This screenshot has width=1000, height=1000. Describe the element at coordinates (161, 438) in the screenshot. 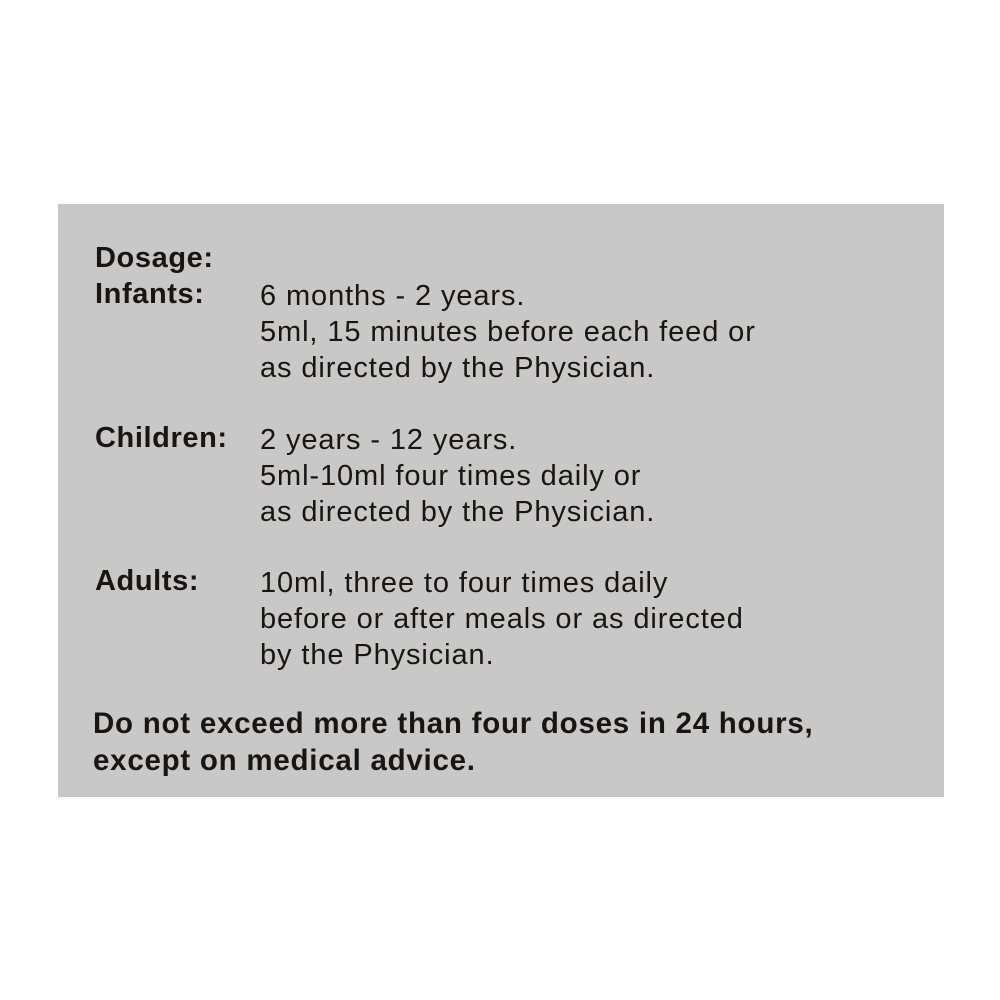

I see `children-label: Children:` at that location.